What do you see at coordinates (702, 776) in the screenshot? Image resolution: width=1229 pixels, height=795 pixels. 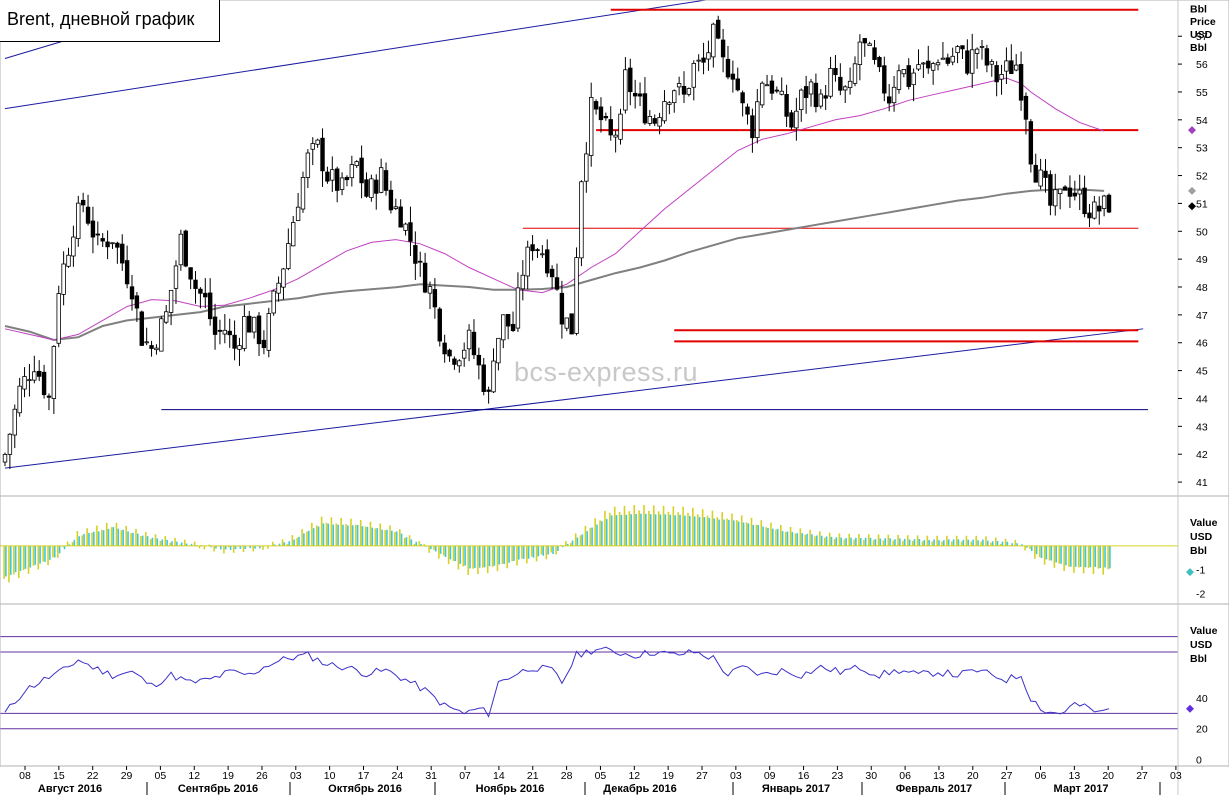 I see `x-tick-label: 27` at bounding box center [702, 776].